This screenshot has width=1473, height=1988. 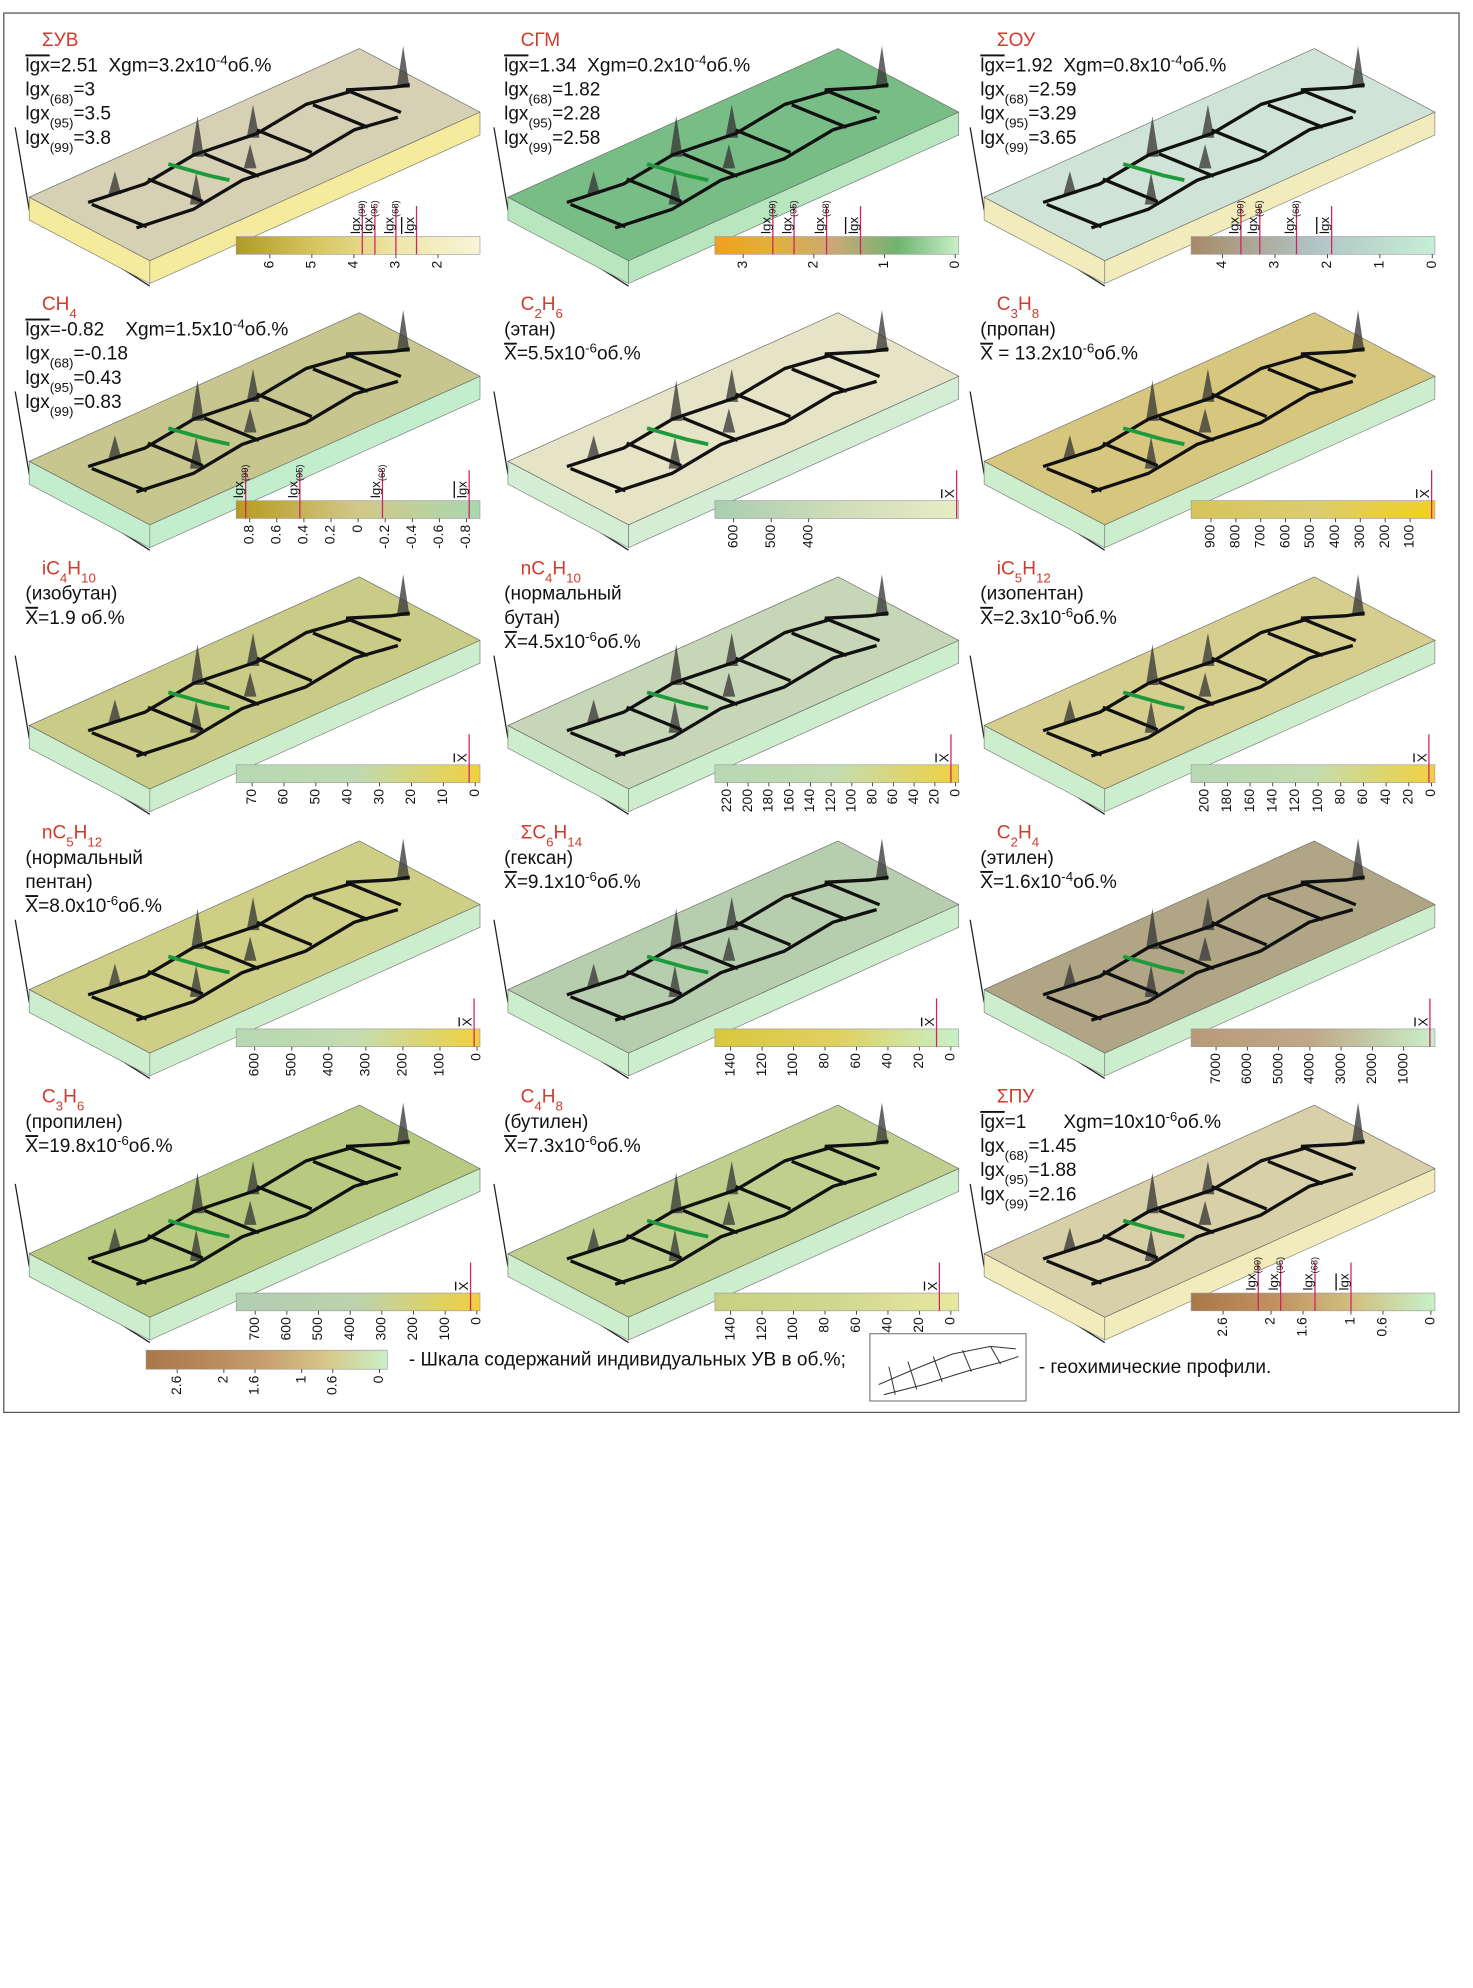 What do you see at coordinates (311, 264) in the screenshot?
I see `tick-label: 5` at bounding box center [311, 264].